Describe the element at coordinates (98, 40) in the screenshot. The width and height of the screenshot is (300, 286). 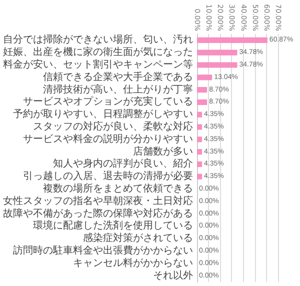
I see `y-tick-label: 自分では掃除ができない場所、匂い、汚れ` at that location.